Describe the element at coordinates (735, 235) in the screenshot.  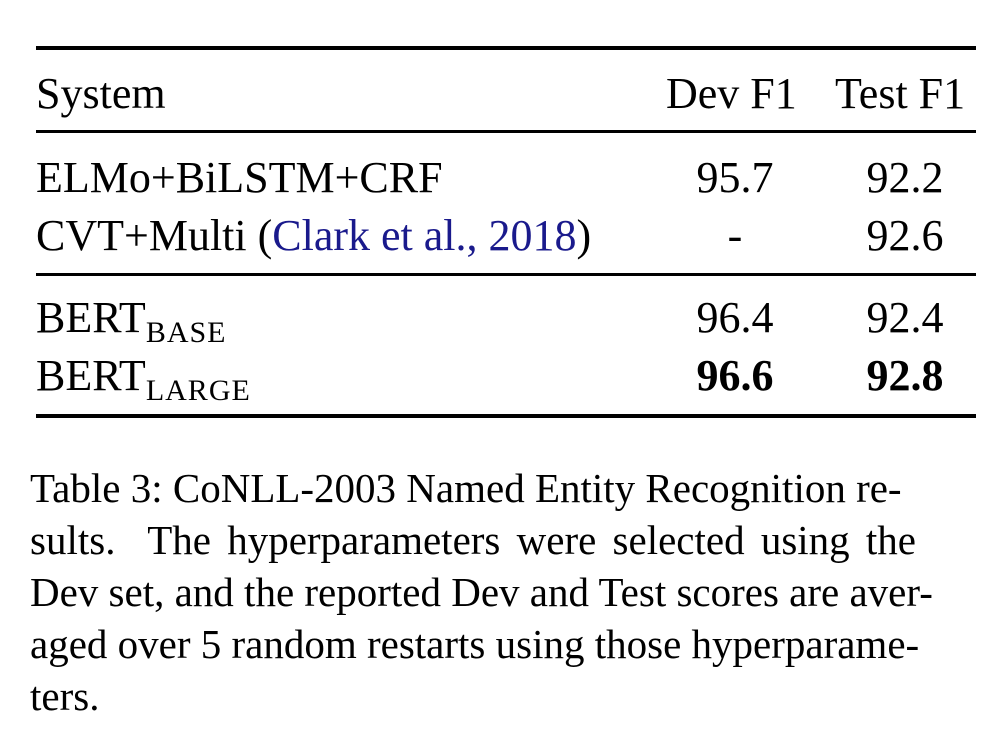
I see `row-cvt-dev: -` at that location.